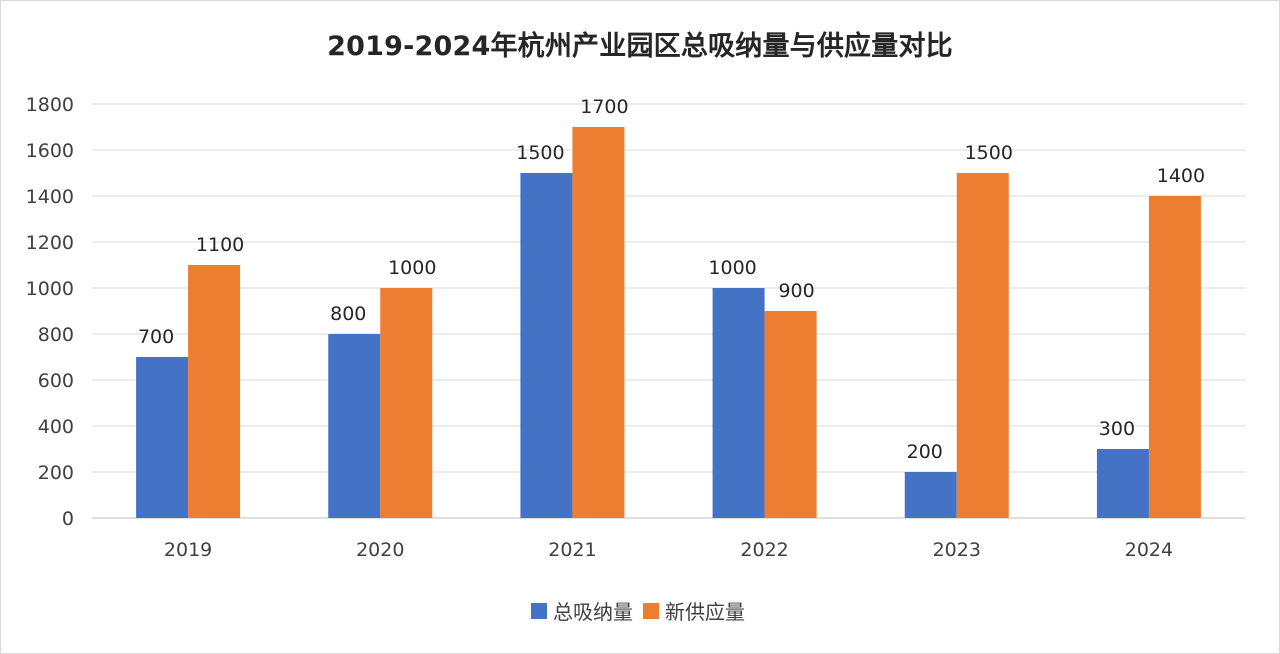 This screenshot has height=654, width=1280. I want to click on y-tick-label: 1800, so click(50, 105).